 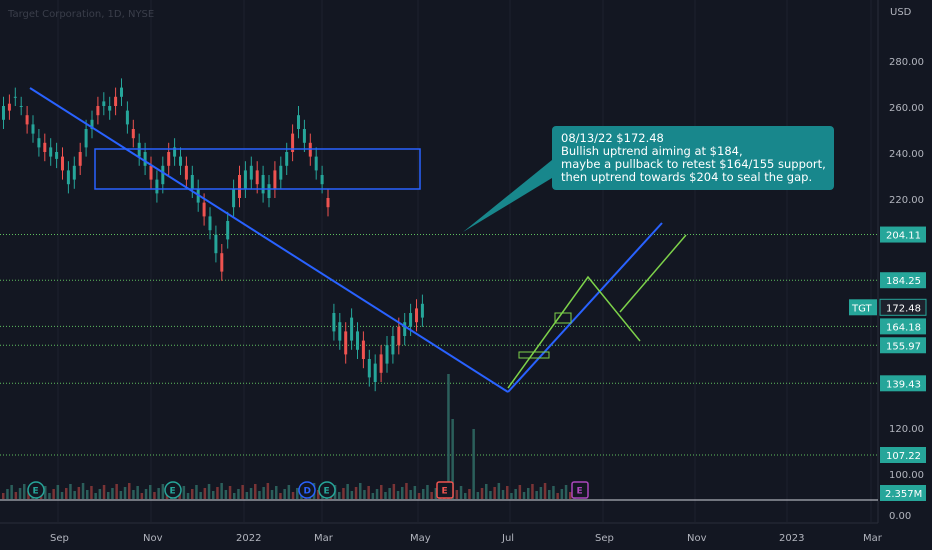 I want to click on chart-title: Target Corporation, 1D, NYSE, so click(x=80, y=14).